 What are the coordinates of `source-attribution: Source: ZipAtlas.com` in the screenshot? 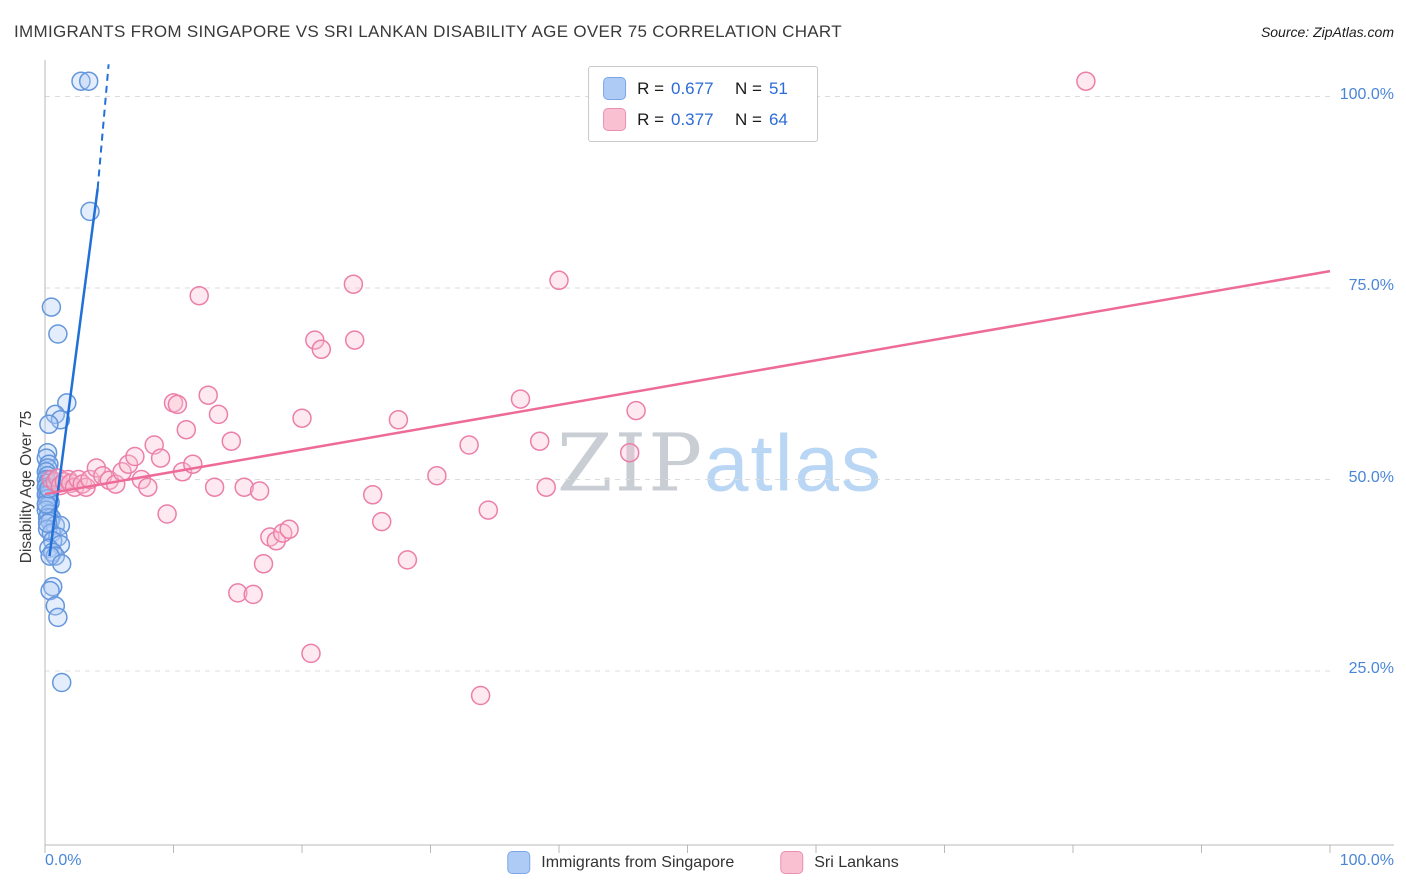 It's located at (1327, 32).